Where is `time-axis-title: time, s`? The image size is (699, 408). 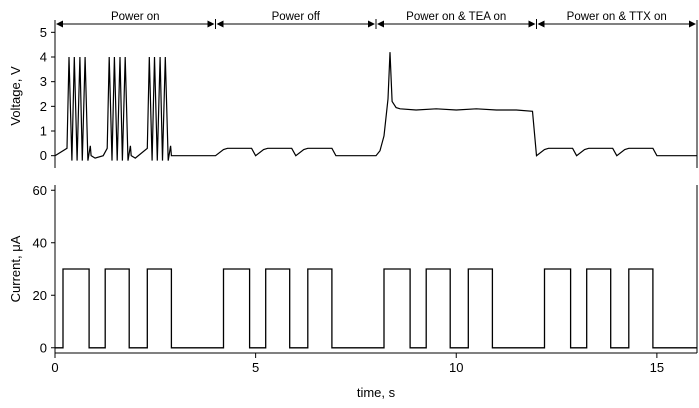 time-axis-title: time, s is located at coordinates (376, 392).